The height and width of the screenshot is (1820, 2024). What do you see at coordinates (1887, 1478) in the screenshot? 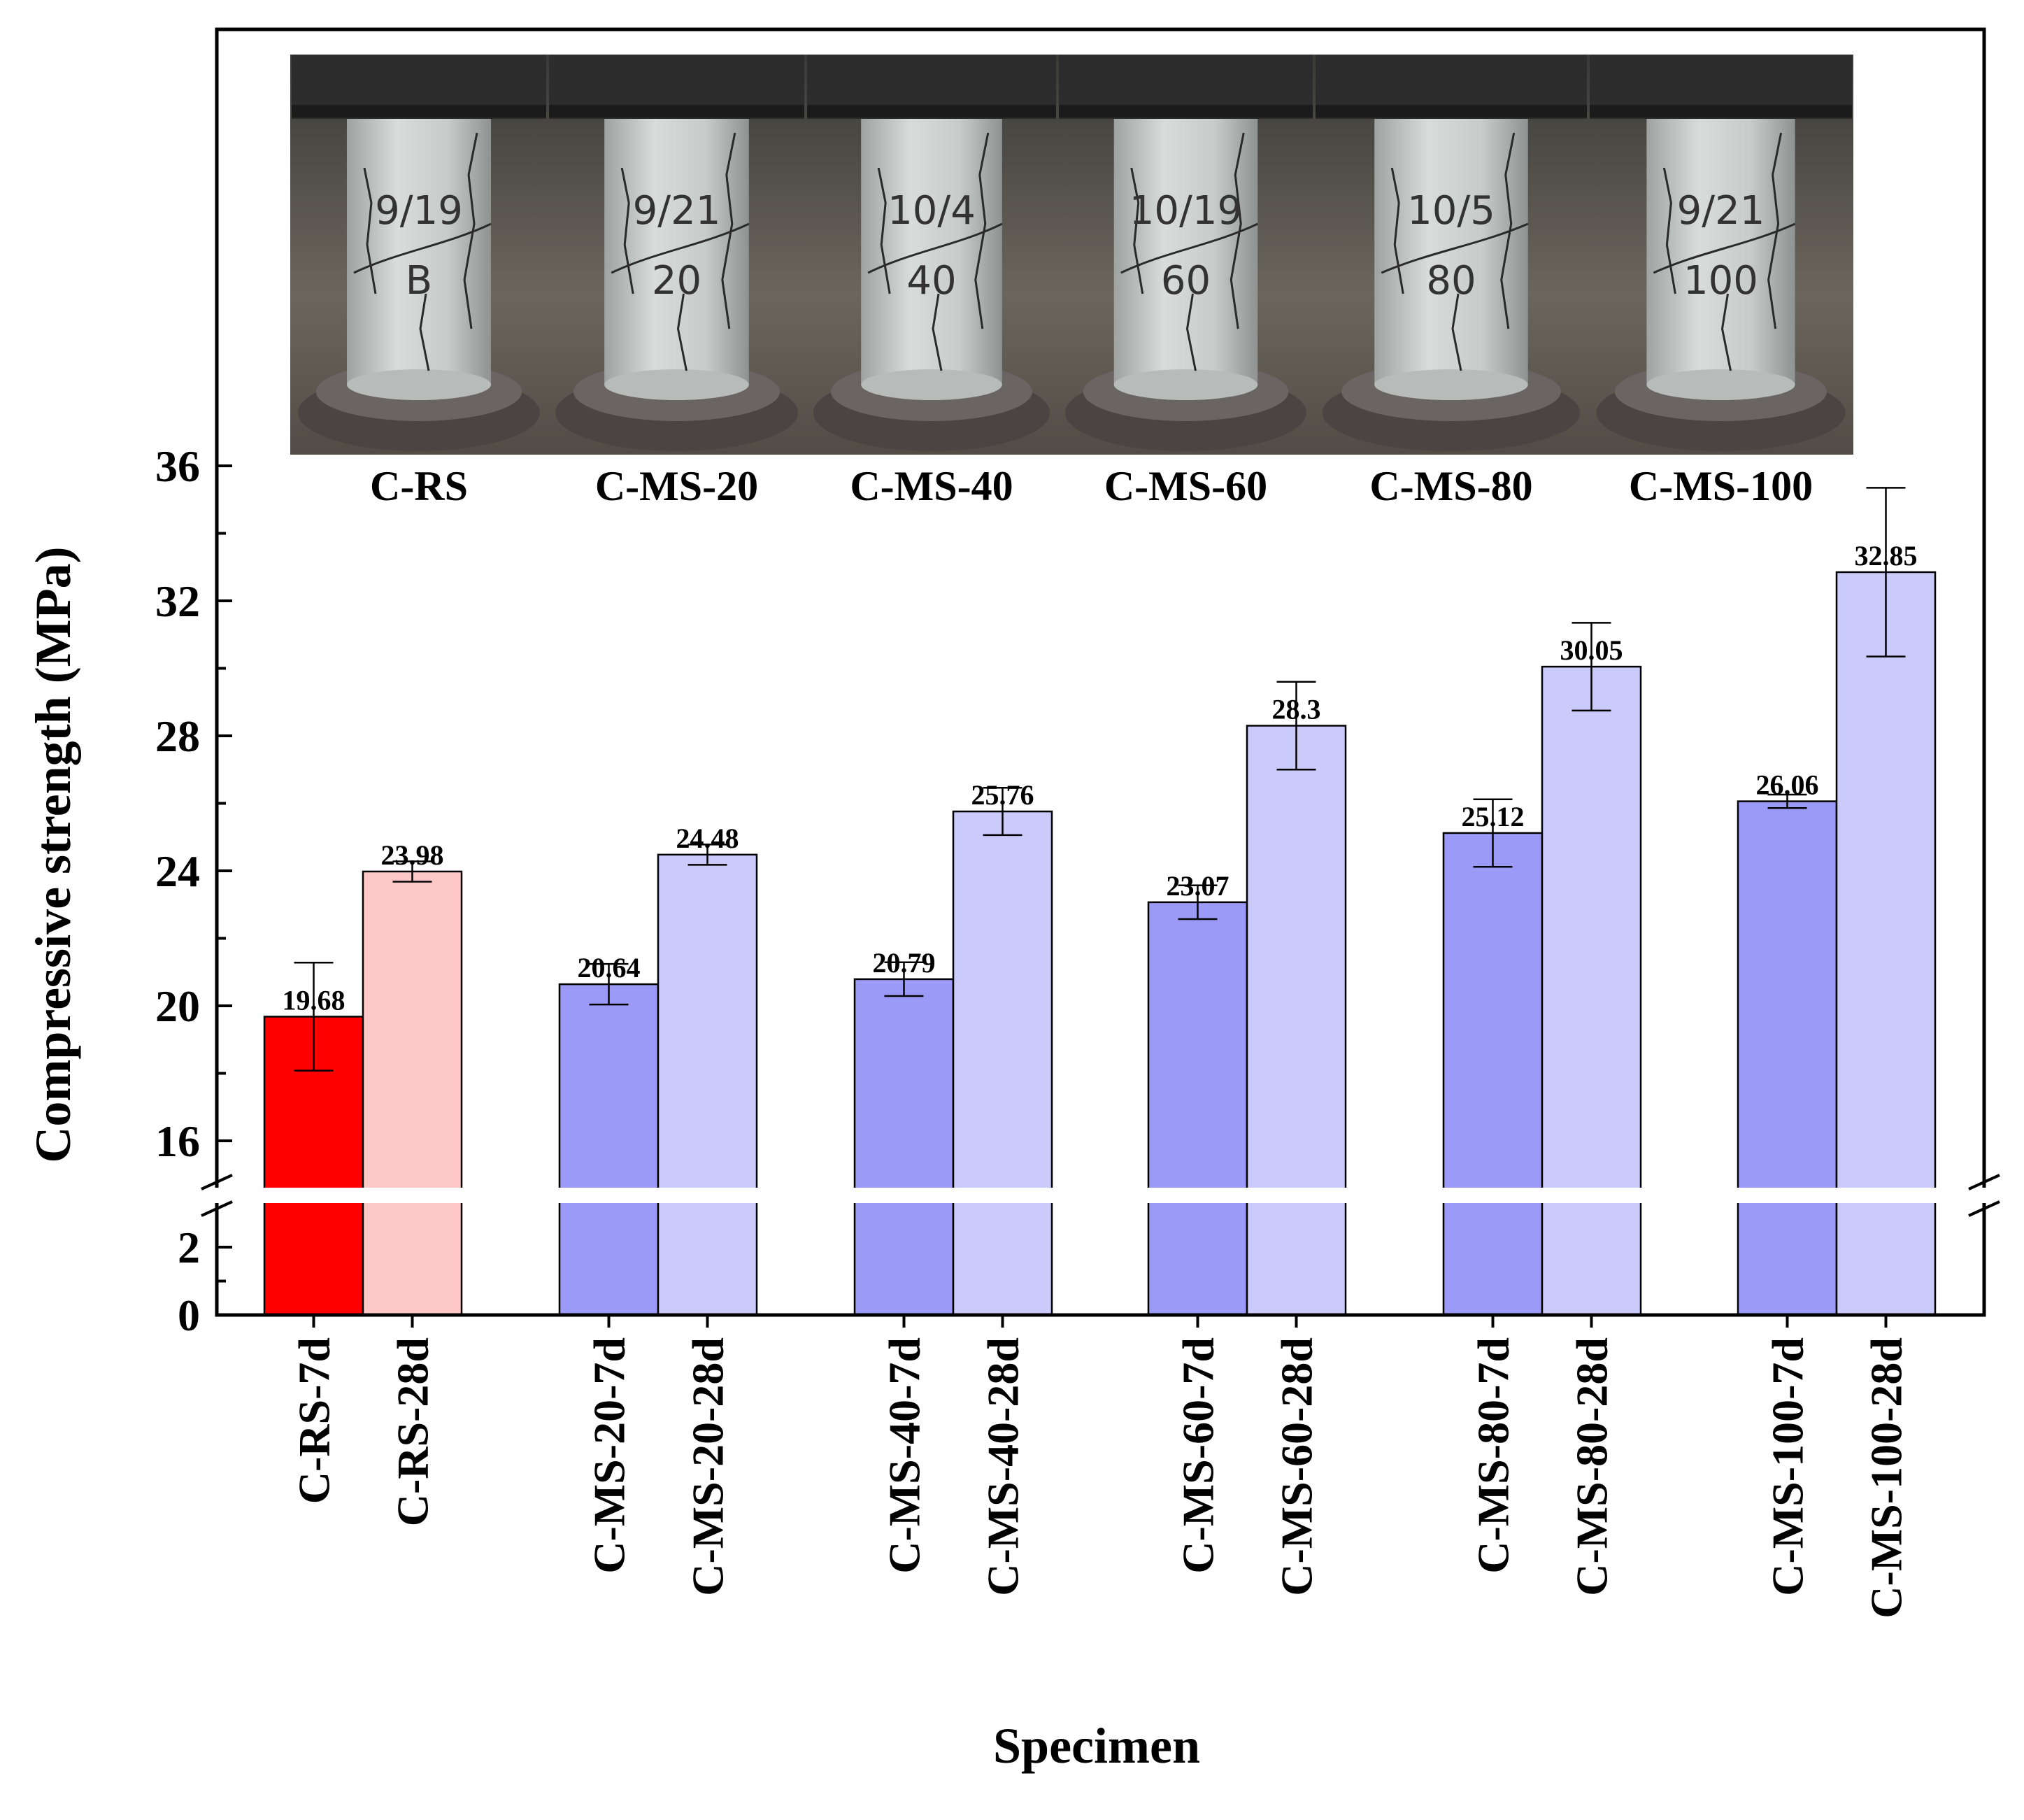
I see `x-tick-label: C-MS-100-28d` at bounding box center [1887, 1478].